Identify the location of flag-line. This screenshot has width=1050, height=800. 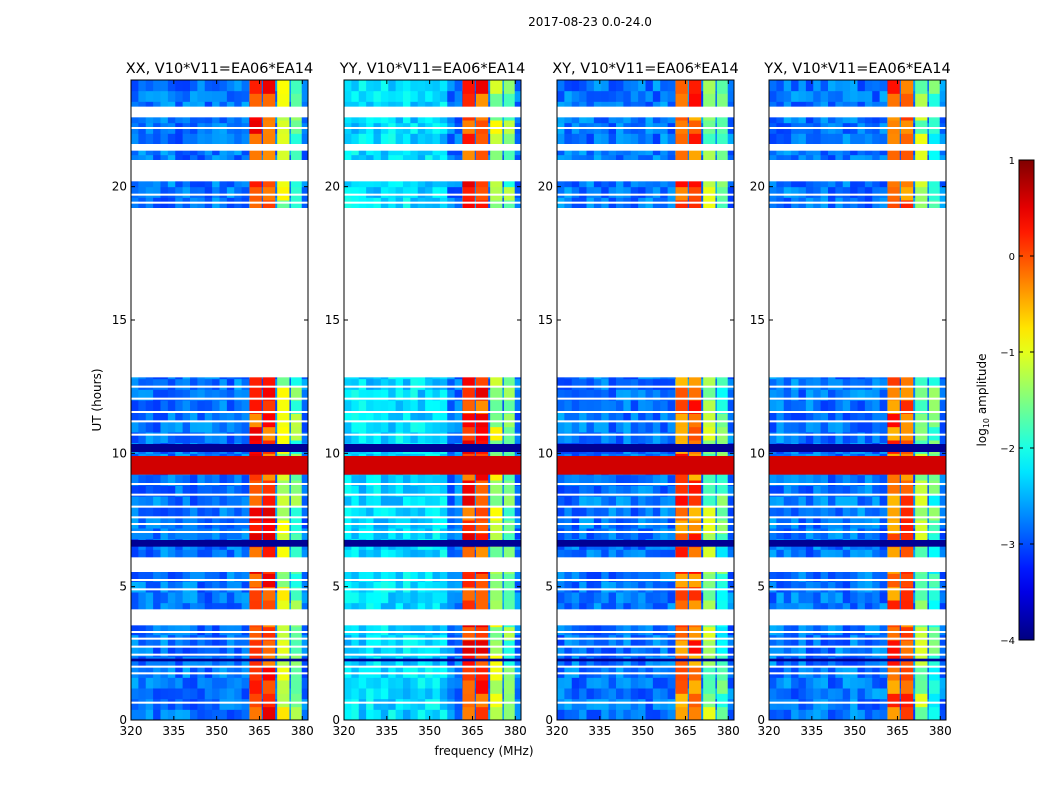
(432, 532).